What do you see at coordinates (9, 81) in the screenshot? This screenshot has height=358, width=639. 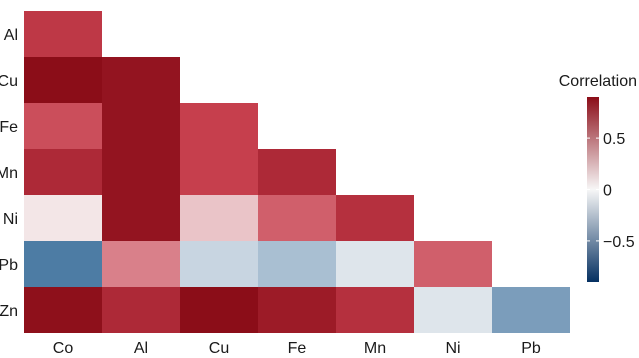 I see `y-tick-label-cu: Cu` at bounding box center [9, 81].